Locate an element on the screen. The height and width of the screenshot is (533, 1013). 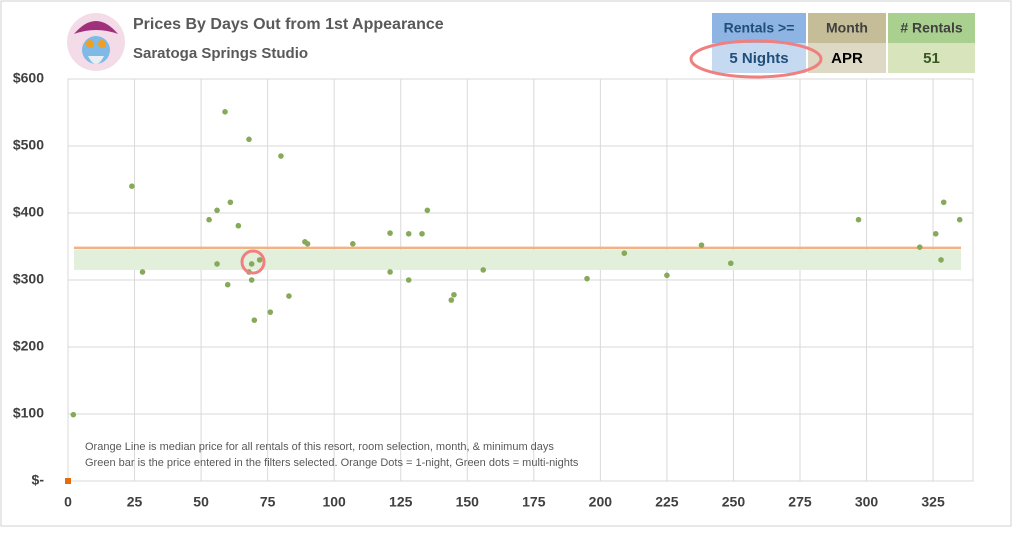
chart-title: Prices By Days Out from 1st Appearance is located at coordinates (288, 24).